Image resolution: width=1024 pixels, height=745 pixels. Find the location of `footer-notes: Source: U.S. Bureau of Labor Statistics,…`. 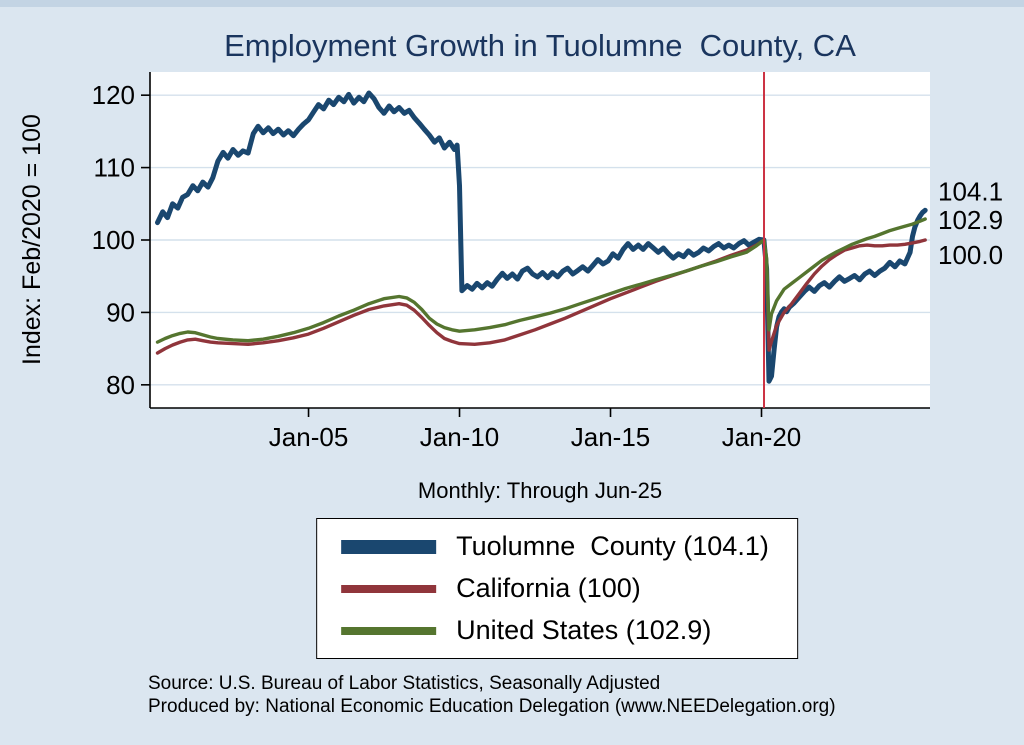

footer-notes: Source: U.S. Bureau of Labor Statistics,… is located at coordinates (492, 695).